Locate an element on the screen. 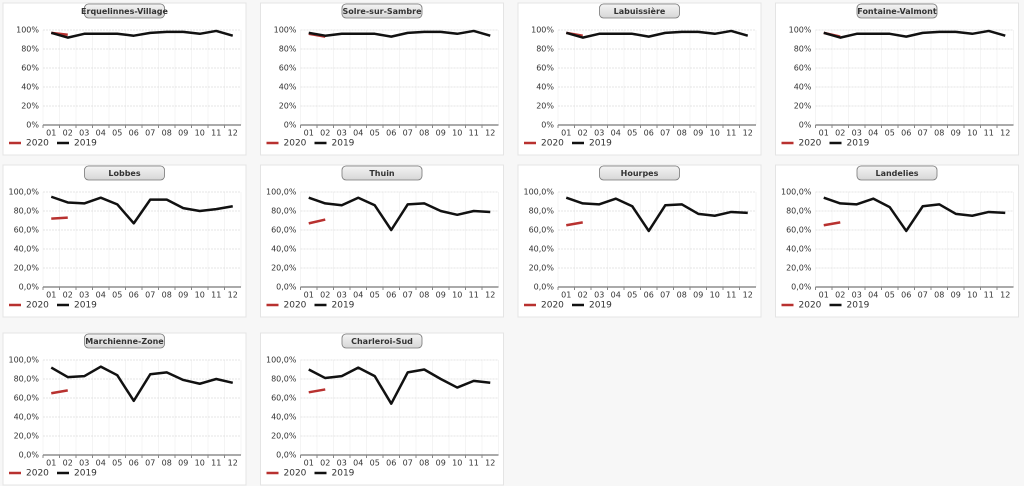 The height and width of the screenshot is (486, 1024). y-tick-label: 60% is located at coordinates (545, 68).